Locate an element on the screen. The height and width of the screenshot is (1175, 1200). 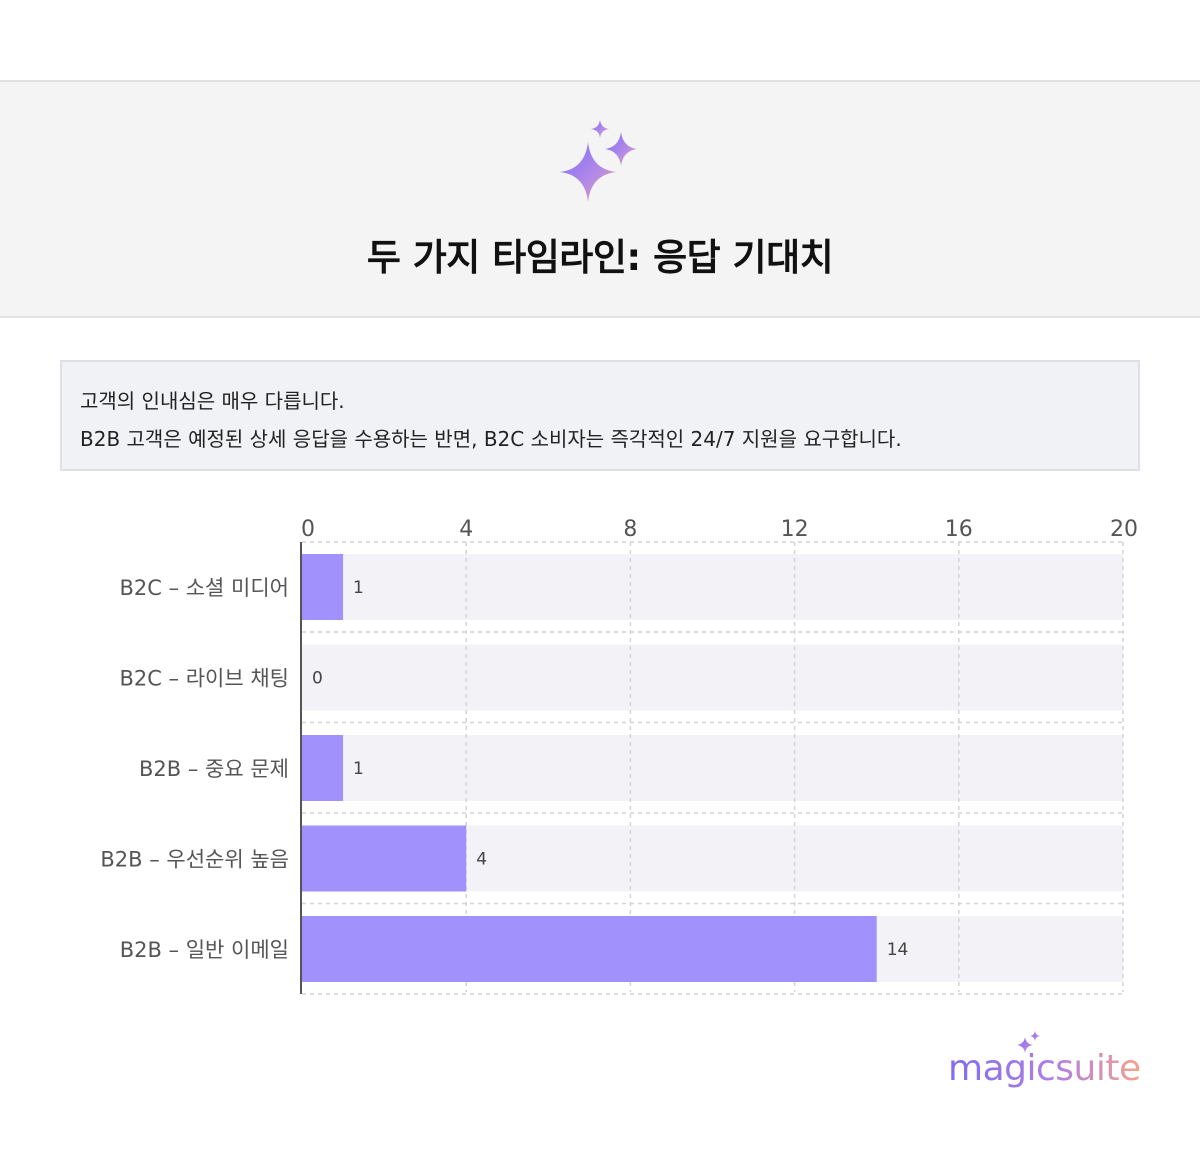
logo: magicsuite is located at coordinates (1048, 1065).